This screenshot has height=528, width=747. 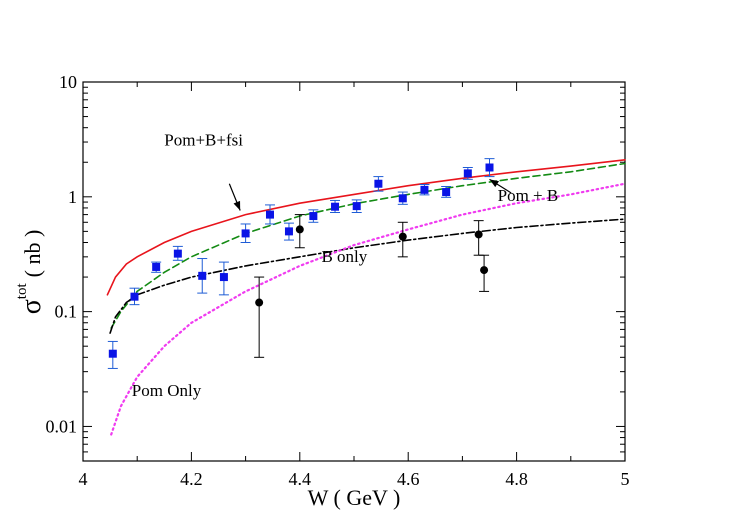 I want to click on y-tick-label: 0.1, so click(x=66, y=312).